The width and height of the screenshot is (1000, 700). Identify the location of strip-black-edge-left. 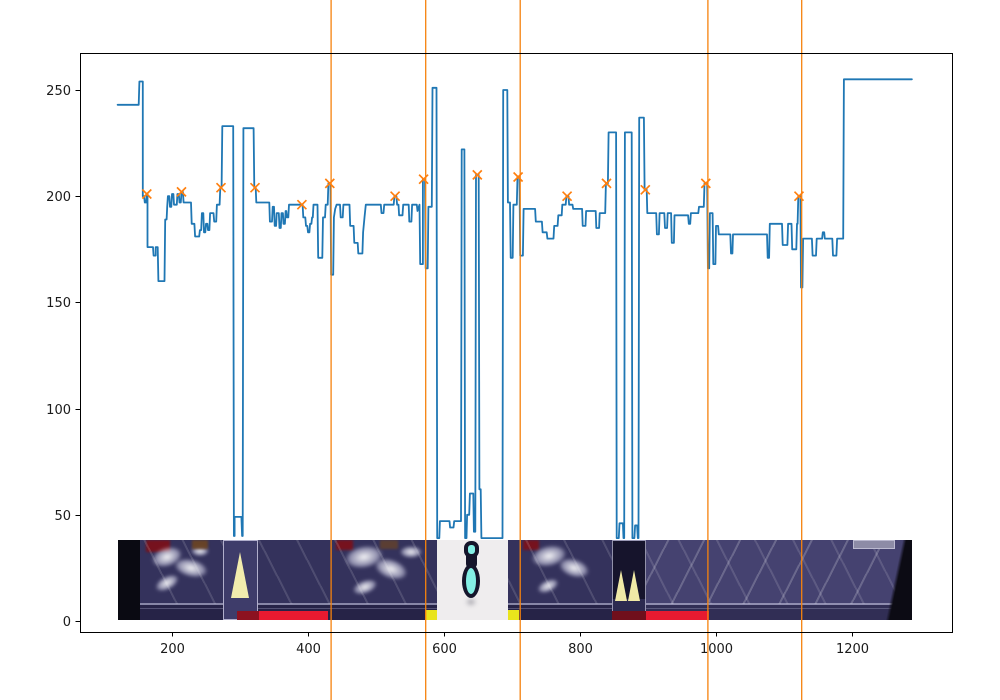
(129, 580).